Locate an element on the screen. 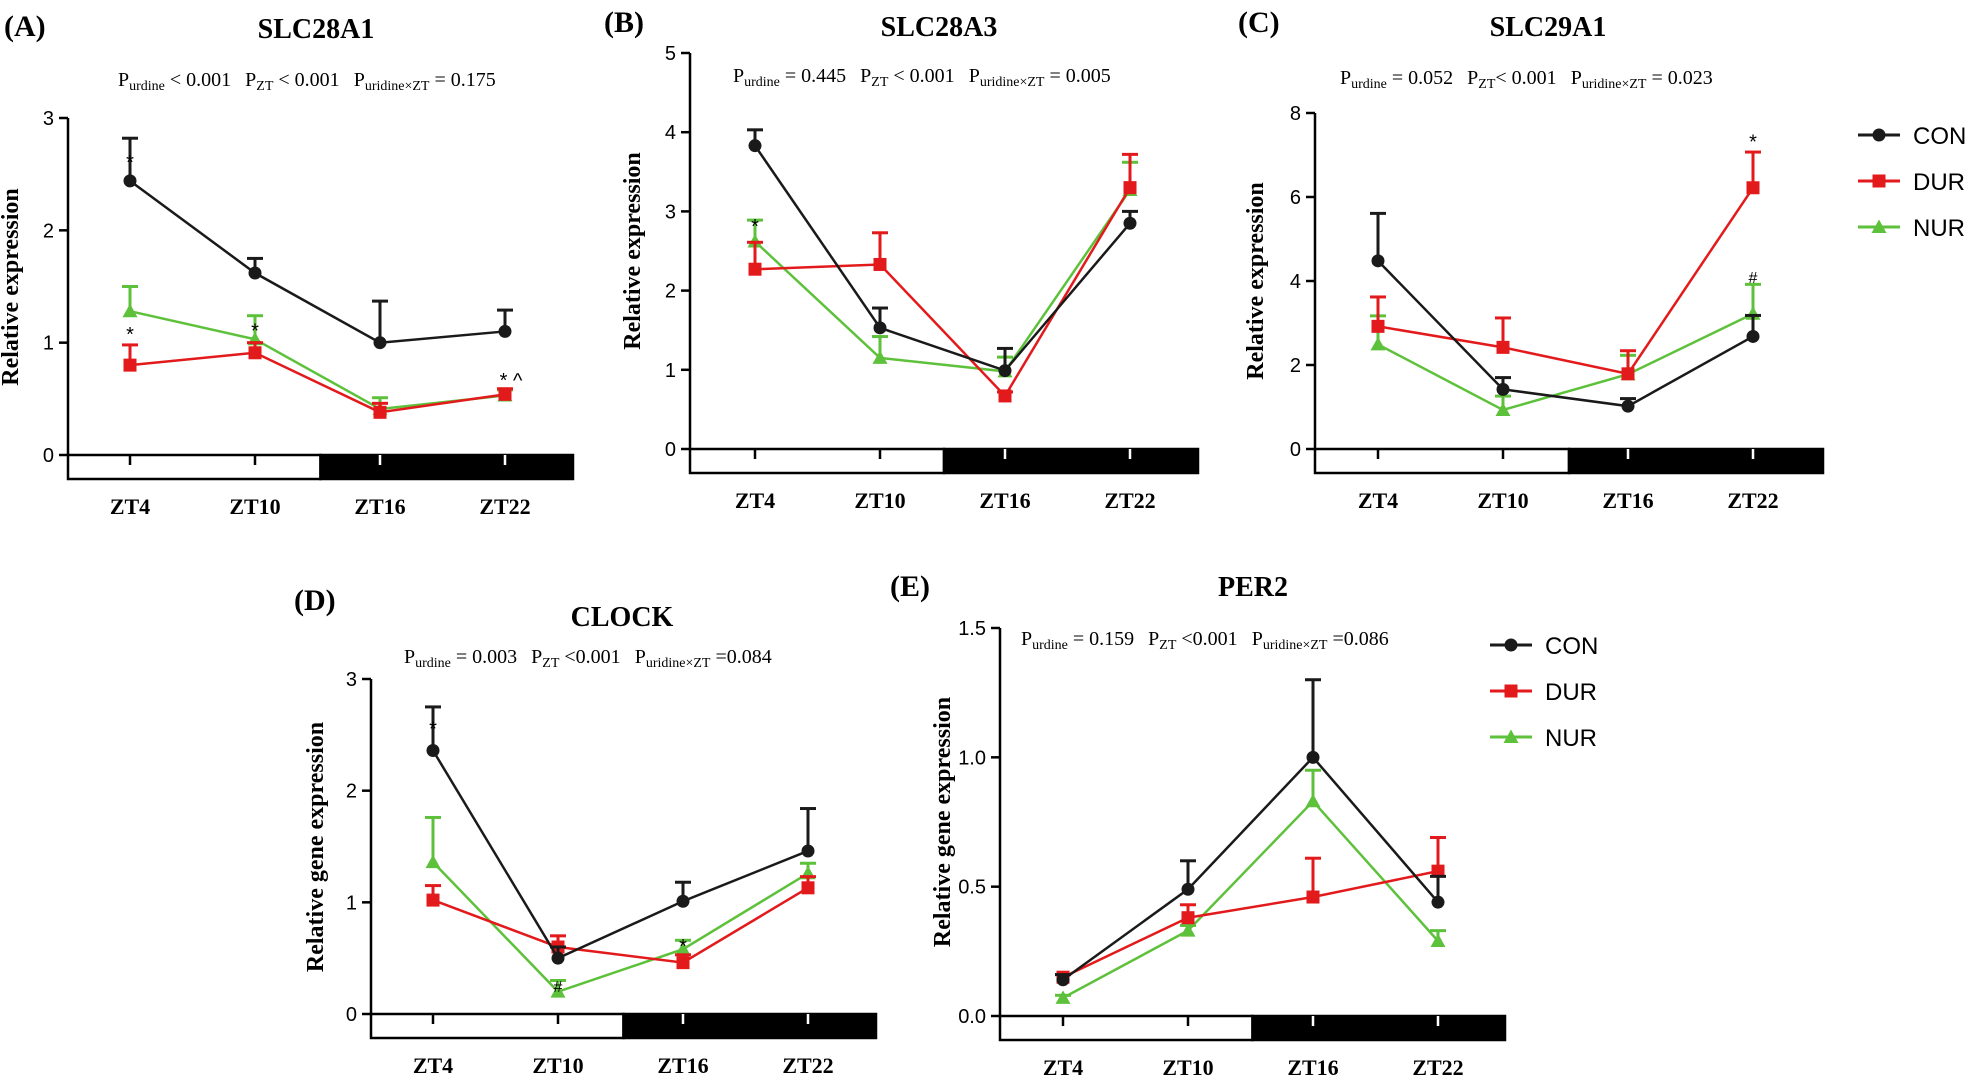 The width and height of the screenshot is (1975, 1081). y-tick-label: 6 is located at coordinates (1295, 198).